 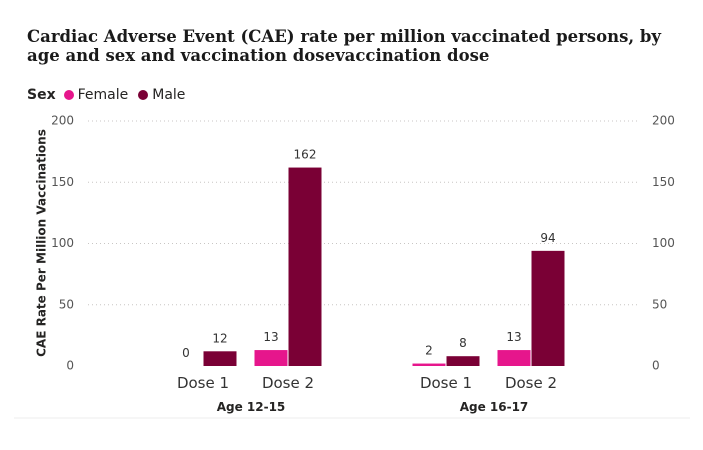 I want to click on legend: Sex Female Male, so click(x=111, y=95).